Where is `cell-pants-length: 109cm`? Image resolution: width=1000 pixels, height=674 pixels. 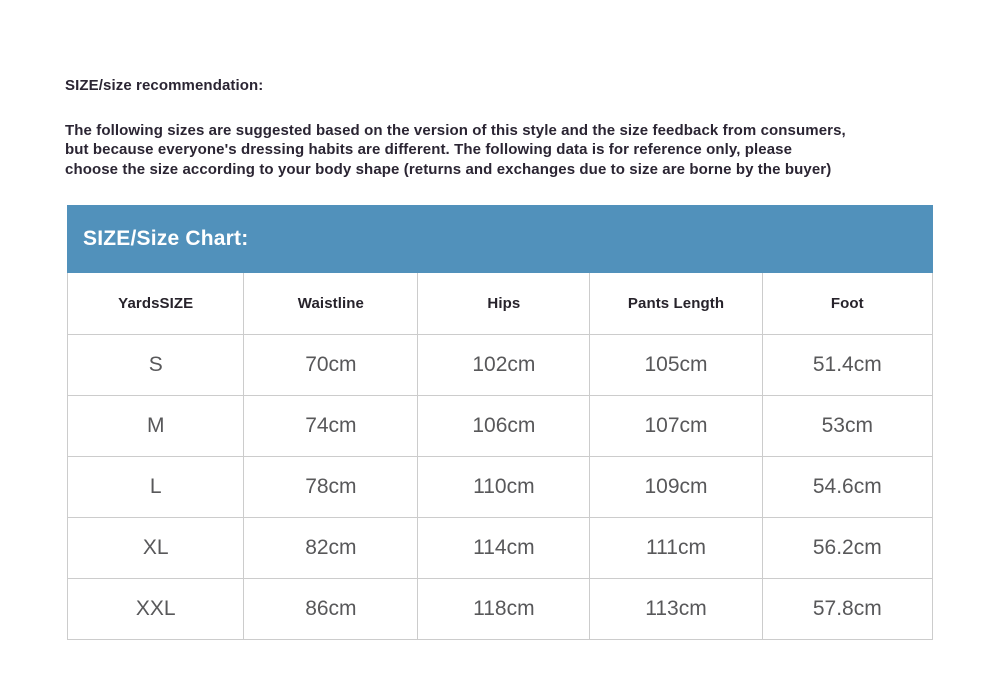 cell-pants-length: 109cm is located at coordinates (676, 486).